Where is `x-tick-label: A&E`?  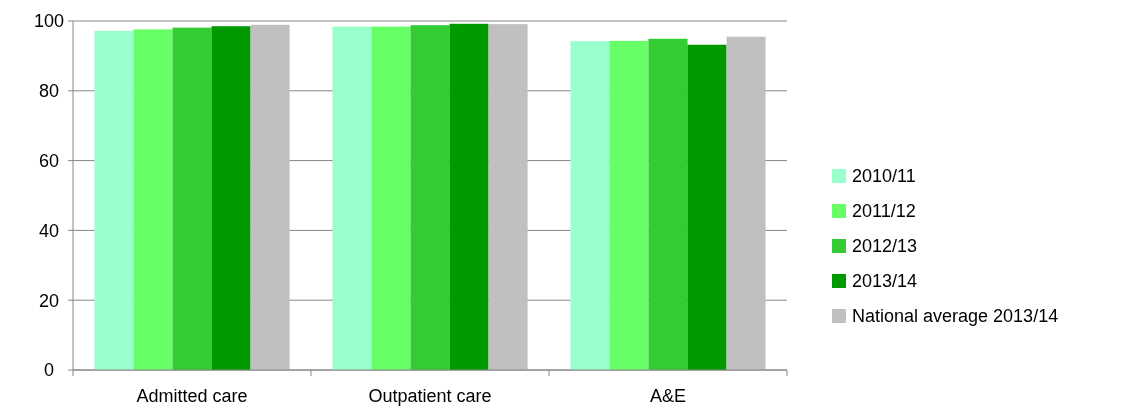 x-tick-label: A&E is located at coordinates (668, 396).